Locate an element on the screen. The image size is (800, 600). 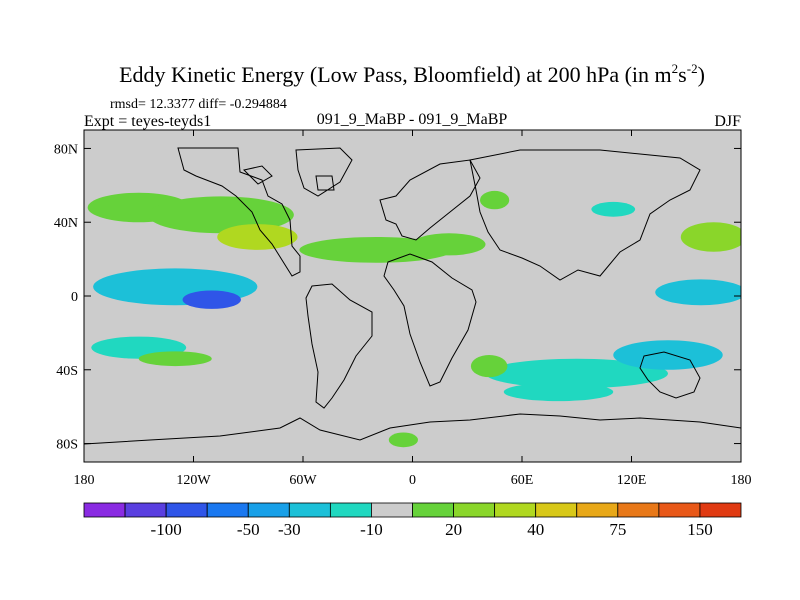
anomaly-eurasia-green is located at coordinates (449, 244).